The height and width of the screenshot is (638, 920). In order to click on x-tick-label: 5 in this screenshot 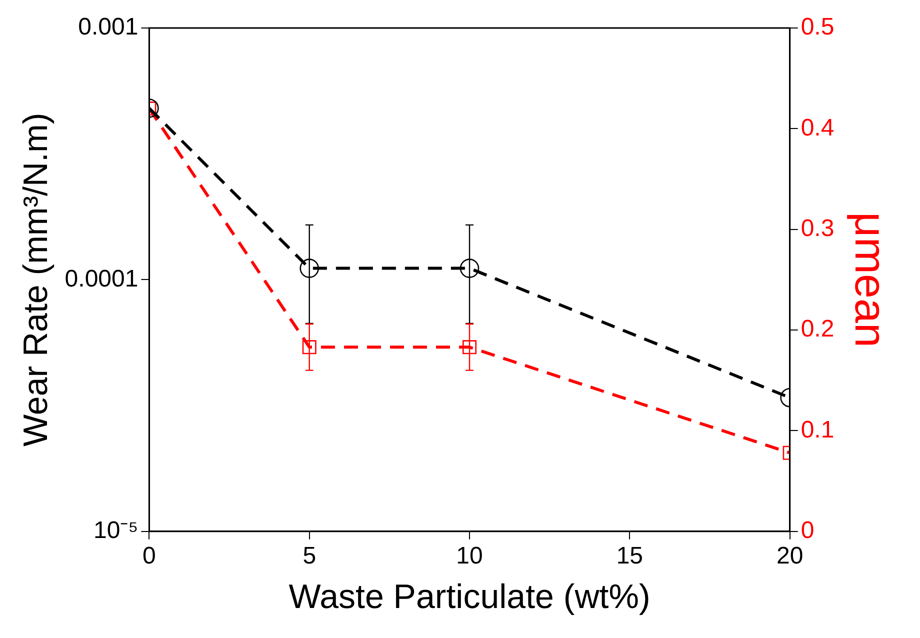, I will do `click(309, 556)`.